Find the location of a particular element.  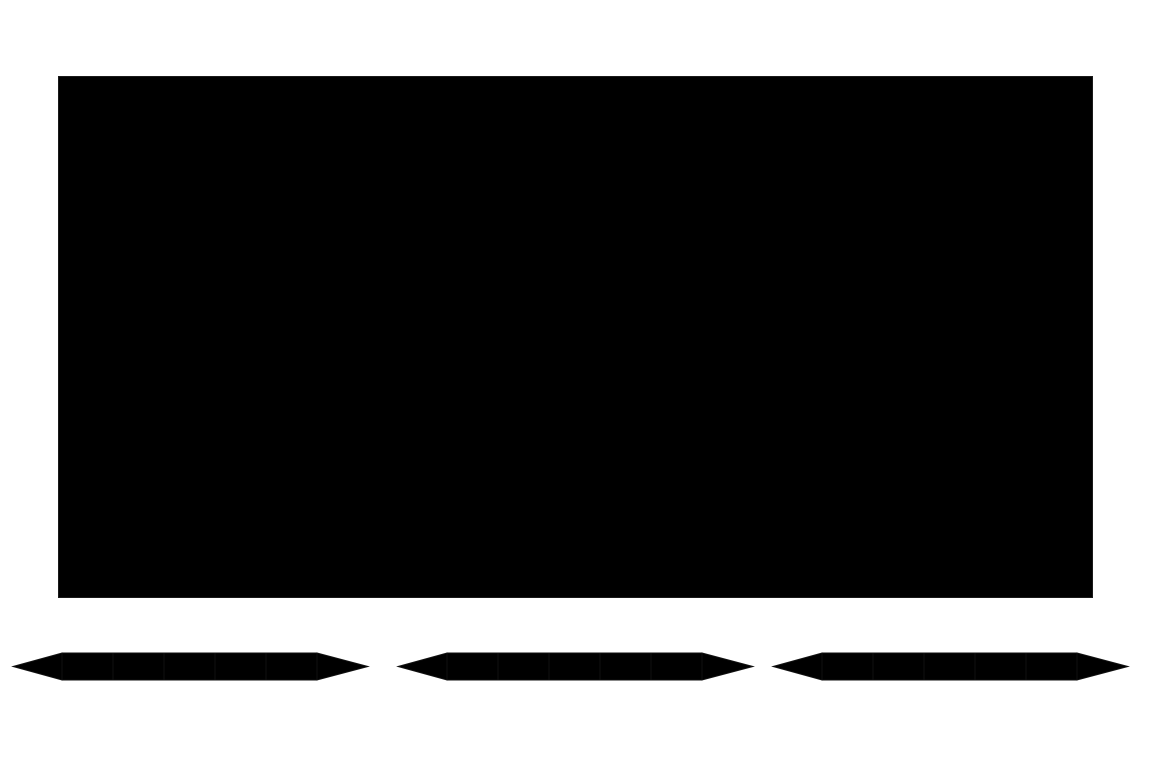

shade-southeast-core is located at coordinates (1065, 508).